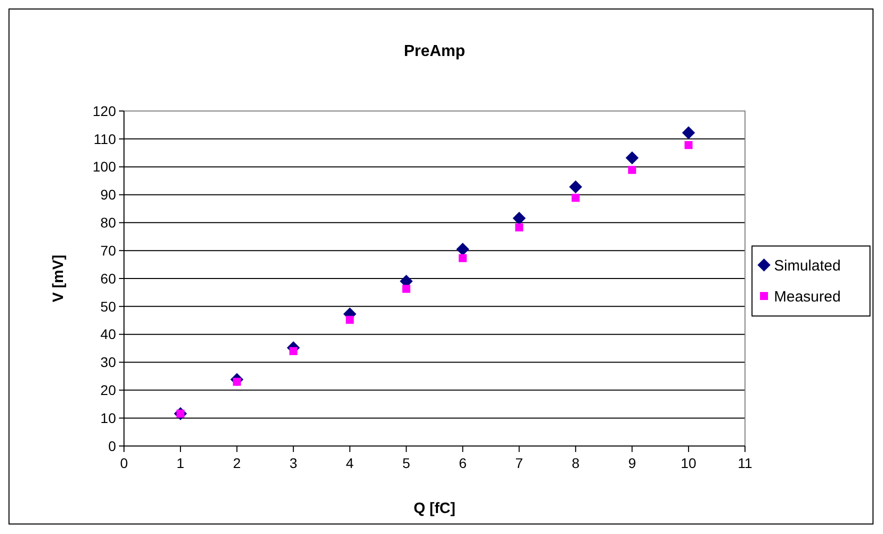 The height and width of the screenshot is (534, 883). I want to click on y-axis-title: V [mV], so click(58, 278).